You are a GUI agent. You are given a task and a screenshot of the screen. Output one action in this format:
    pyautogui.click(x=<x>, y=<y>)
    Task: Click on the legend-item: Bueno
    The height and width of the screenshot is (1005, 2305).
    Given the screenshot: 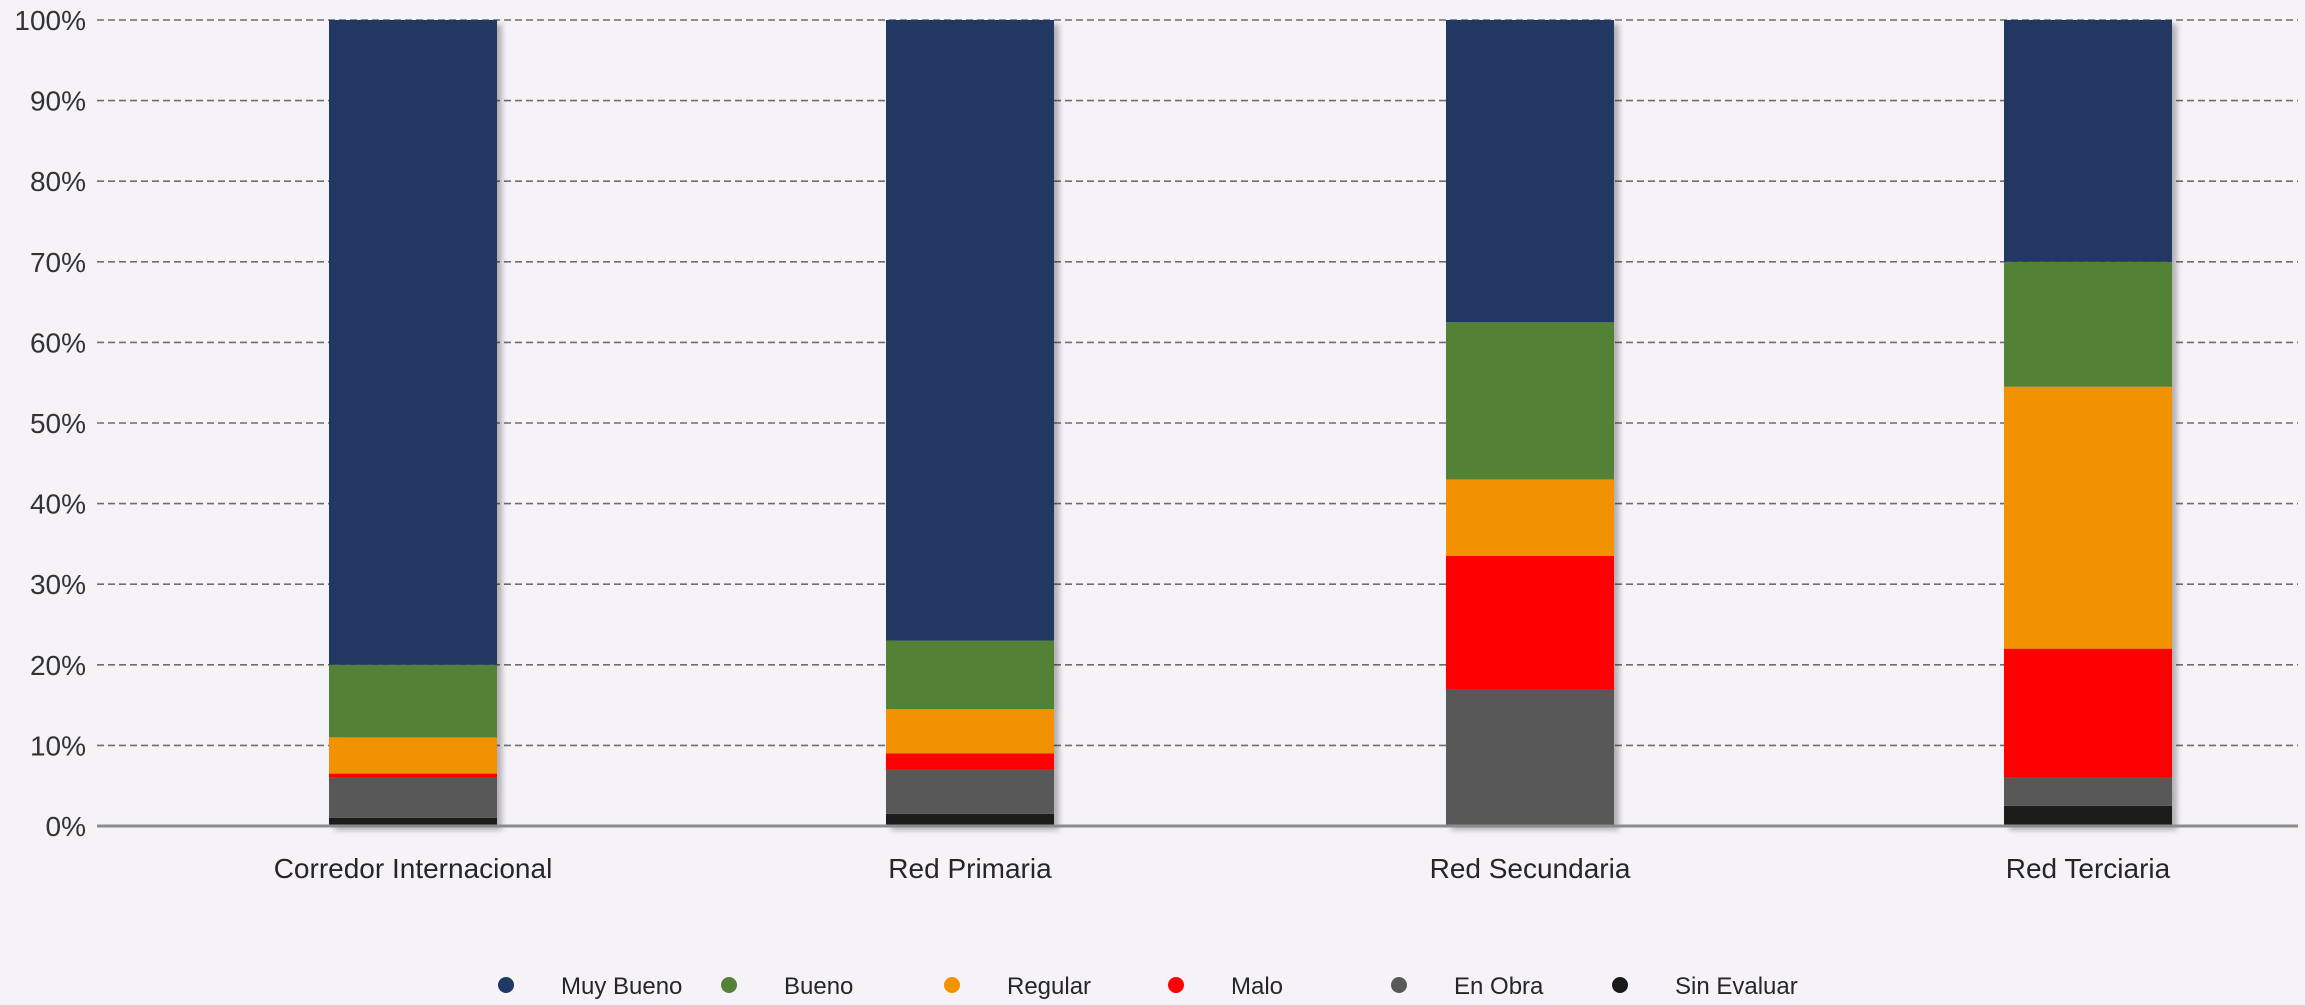 What is the action you would take?
    pyautogui.click(x=787, y=986)
    